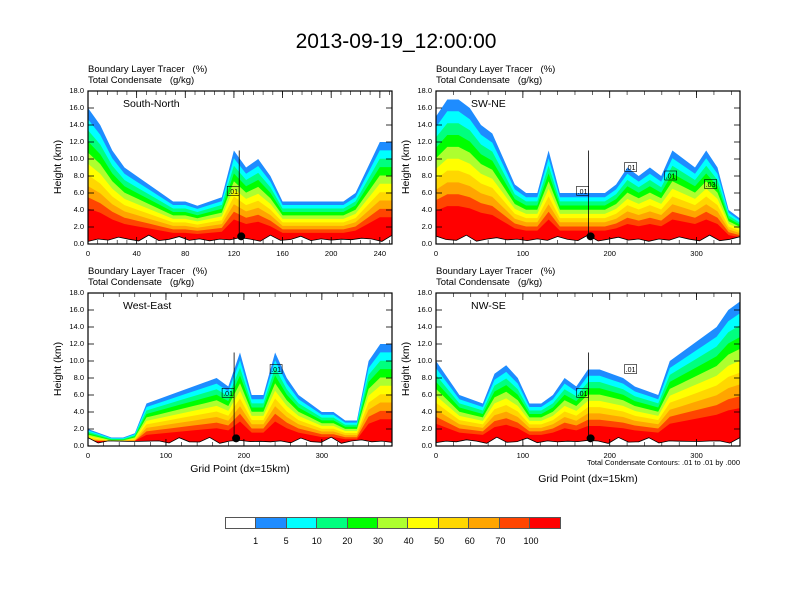 This screenshot has height=612, width=792. What do you see at coordinates (240, 441) in the screenshot?
I see `terrain` at bounding box center [240, 441].